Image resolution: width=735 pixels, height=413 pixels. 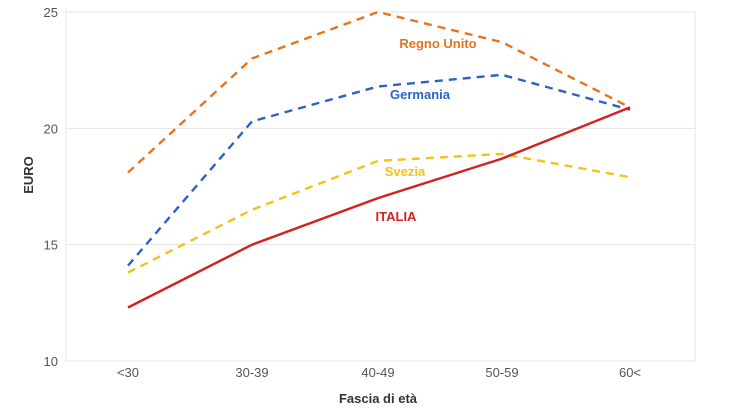 What do you see at coordinates (51, 128) in the screenshot?
I see `y-tick-label: 20` at bounding box center [51, 128].